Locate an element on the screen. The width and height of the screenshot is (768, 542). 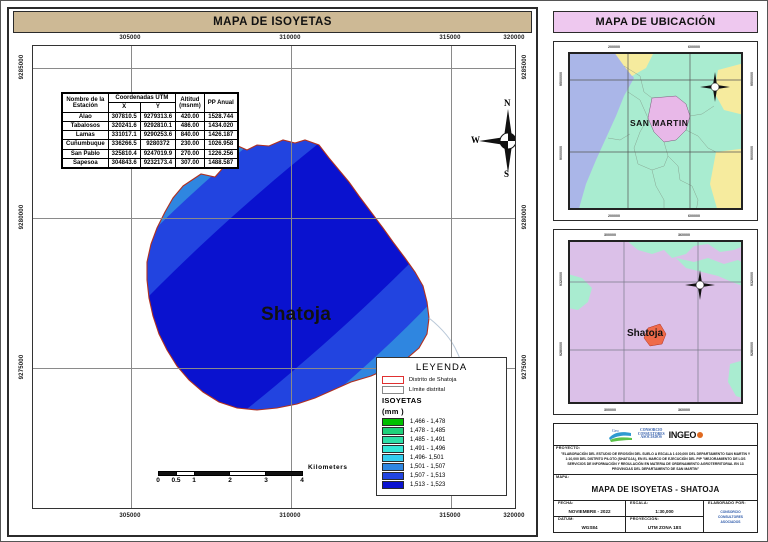
logo-mark-icon: Geo is located at coordinates (620, 435).